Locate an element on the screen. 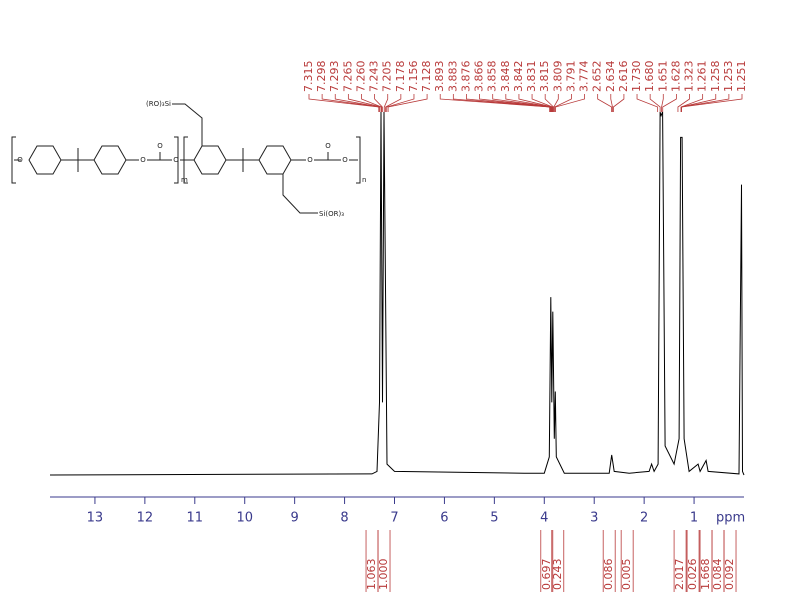  integral-label: 1.668 is located at coordinates (705, 575).